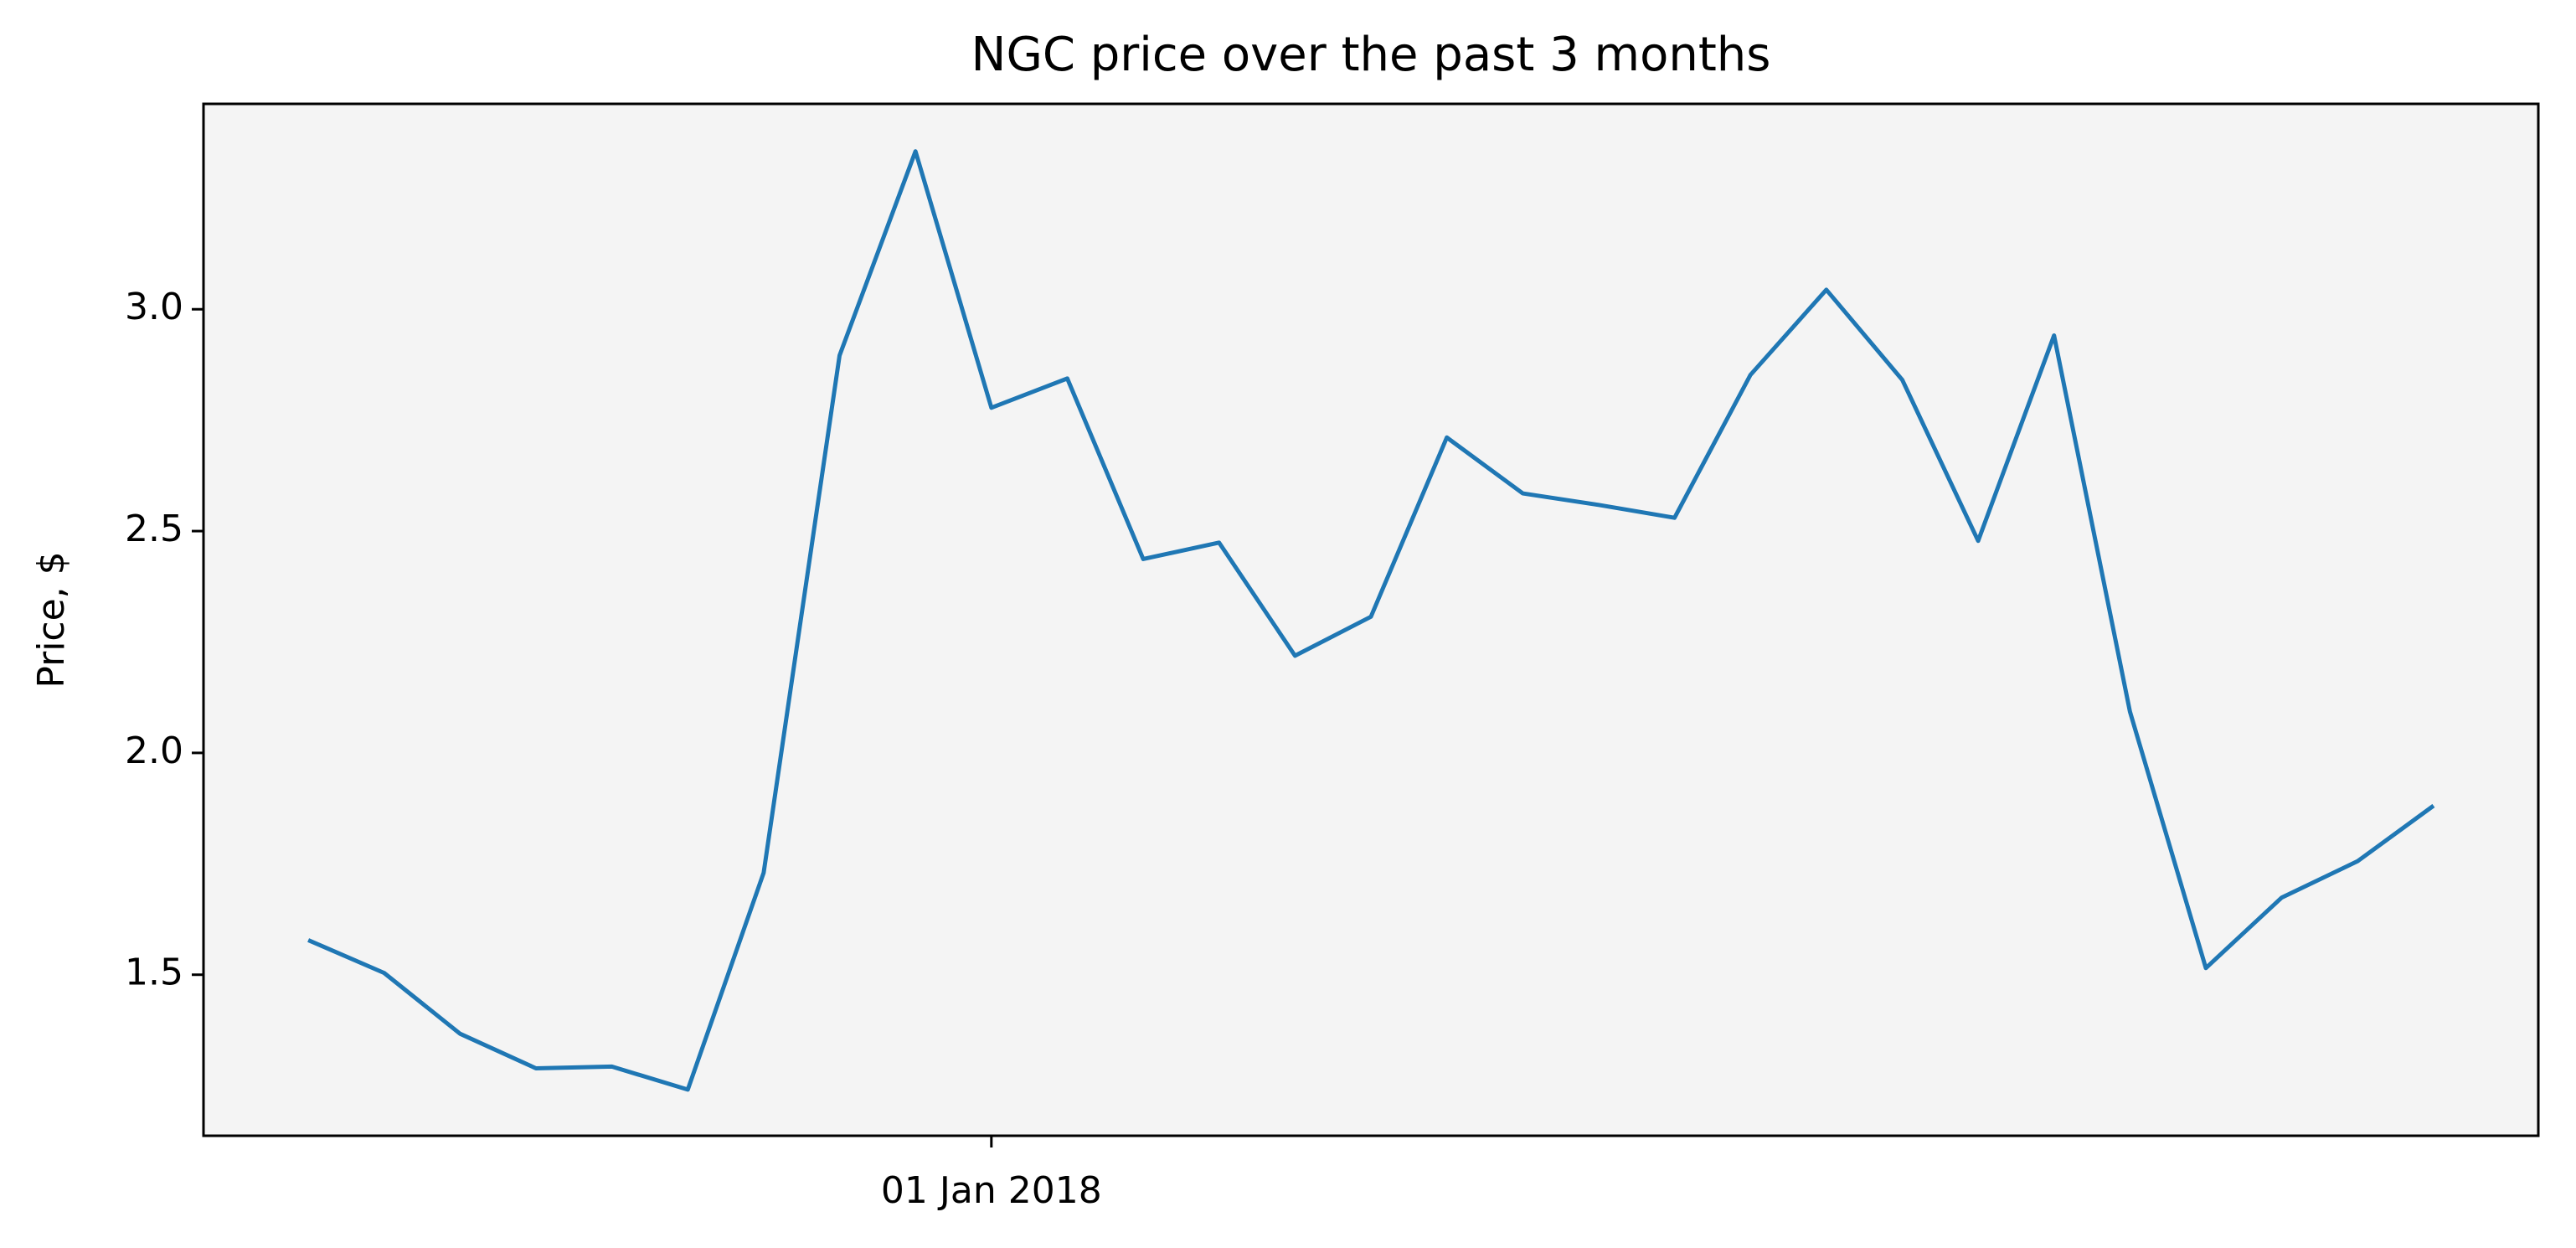 This screenshot has height=1248, width=2576. I want to click on y-tick-label: 1.5, so click(154, 972).